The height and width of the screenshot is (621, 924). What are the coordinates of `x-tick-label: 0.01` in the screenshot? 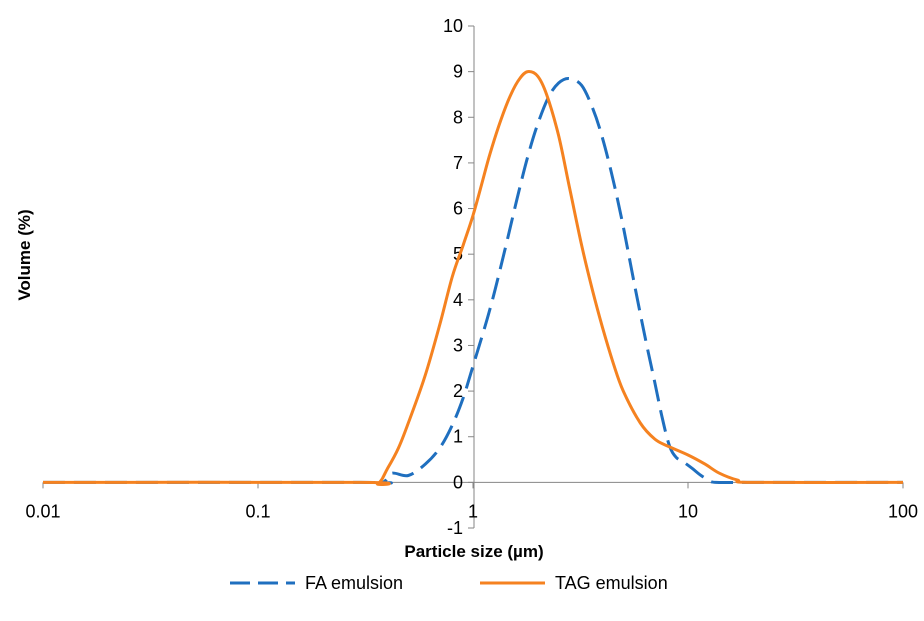 It's located at (42, 511).